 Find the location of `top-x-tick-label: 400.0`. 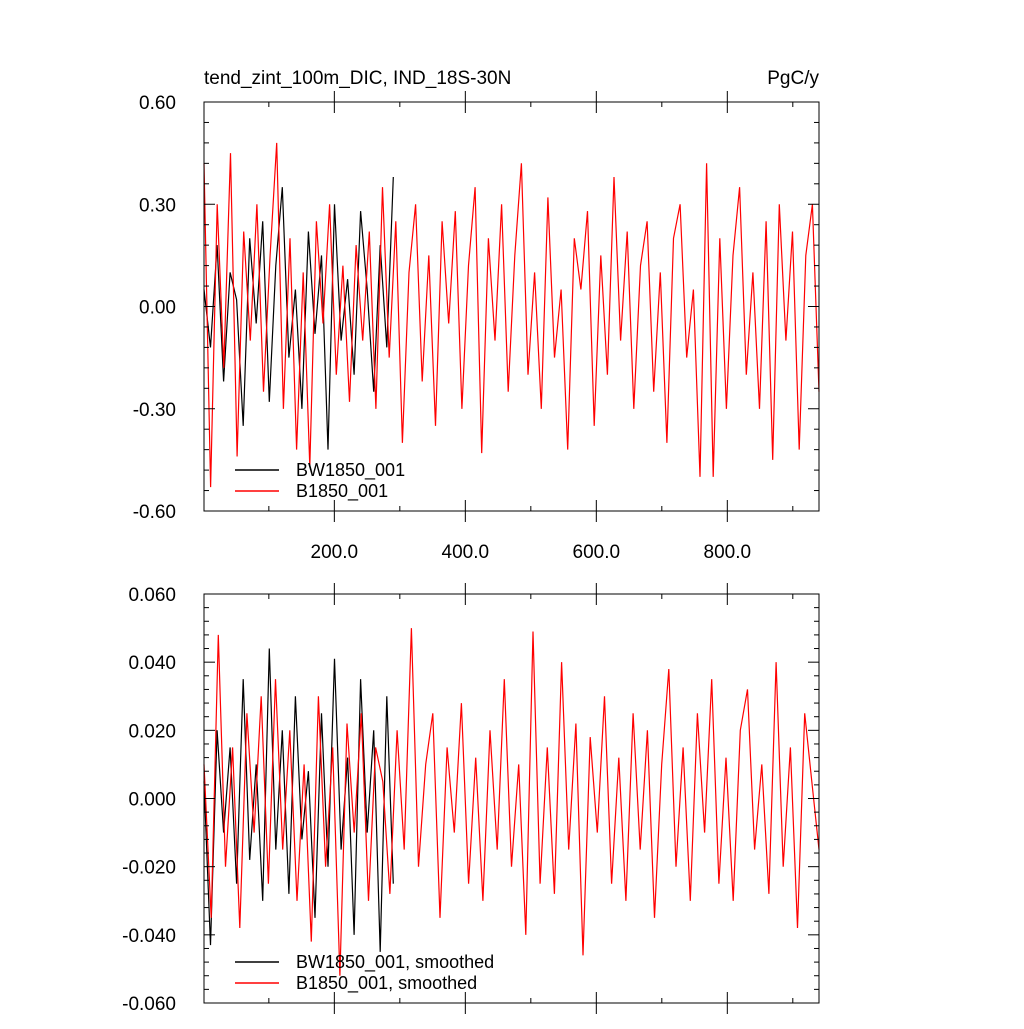

top-x-tick-label: 400.0 is located at coordinates (466, 552).